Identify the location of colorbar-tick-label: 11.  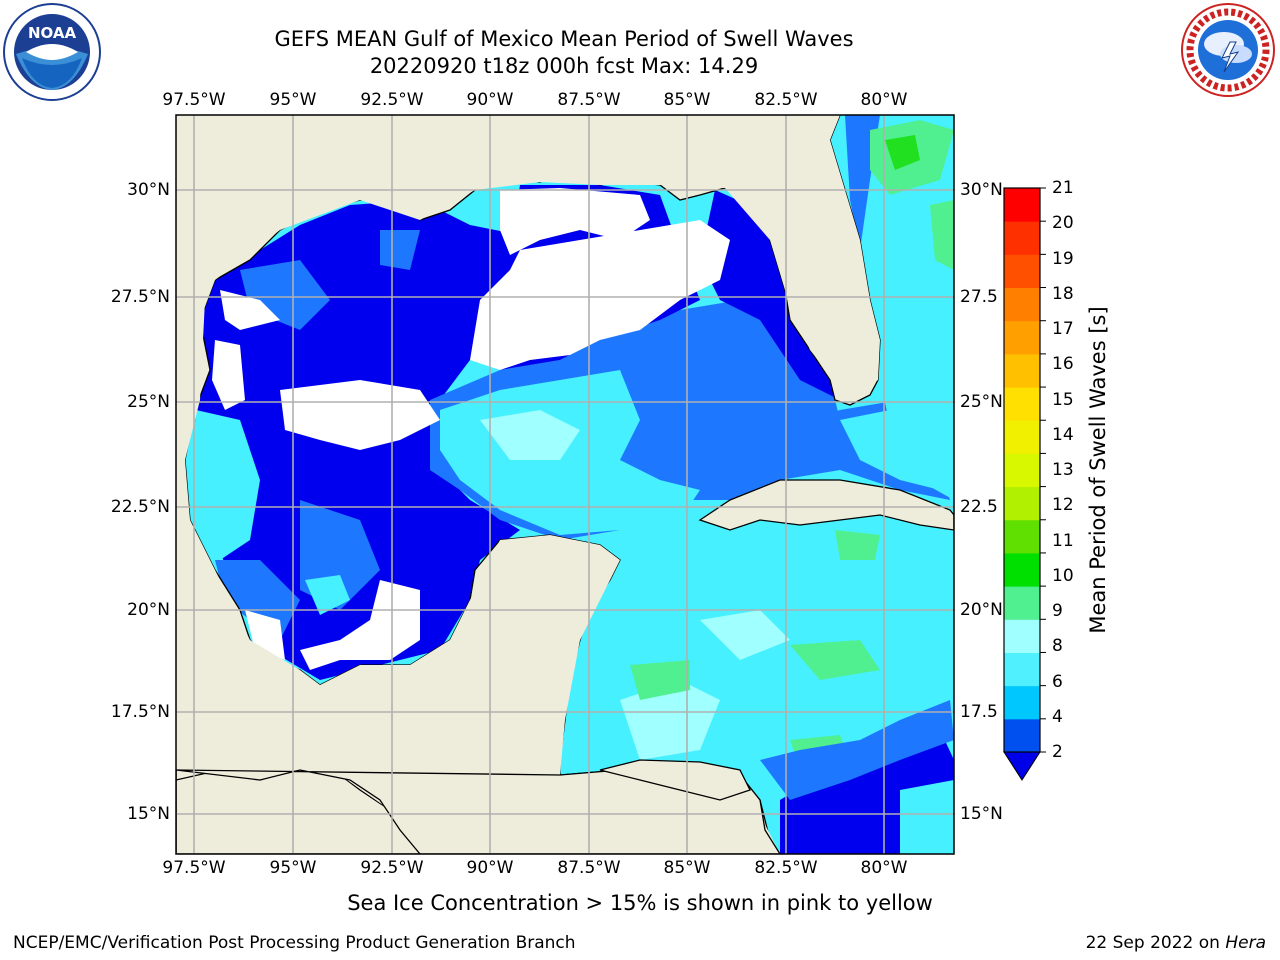
(1063, 540).